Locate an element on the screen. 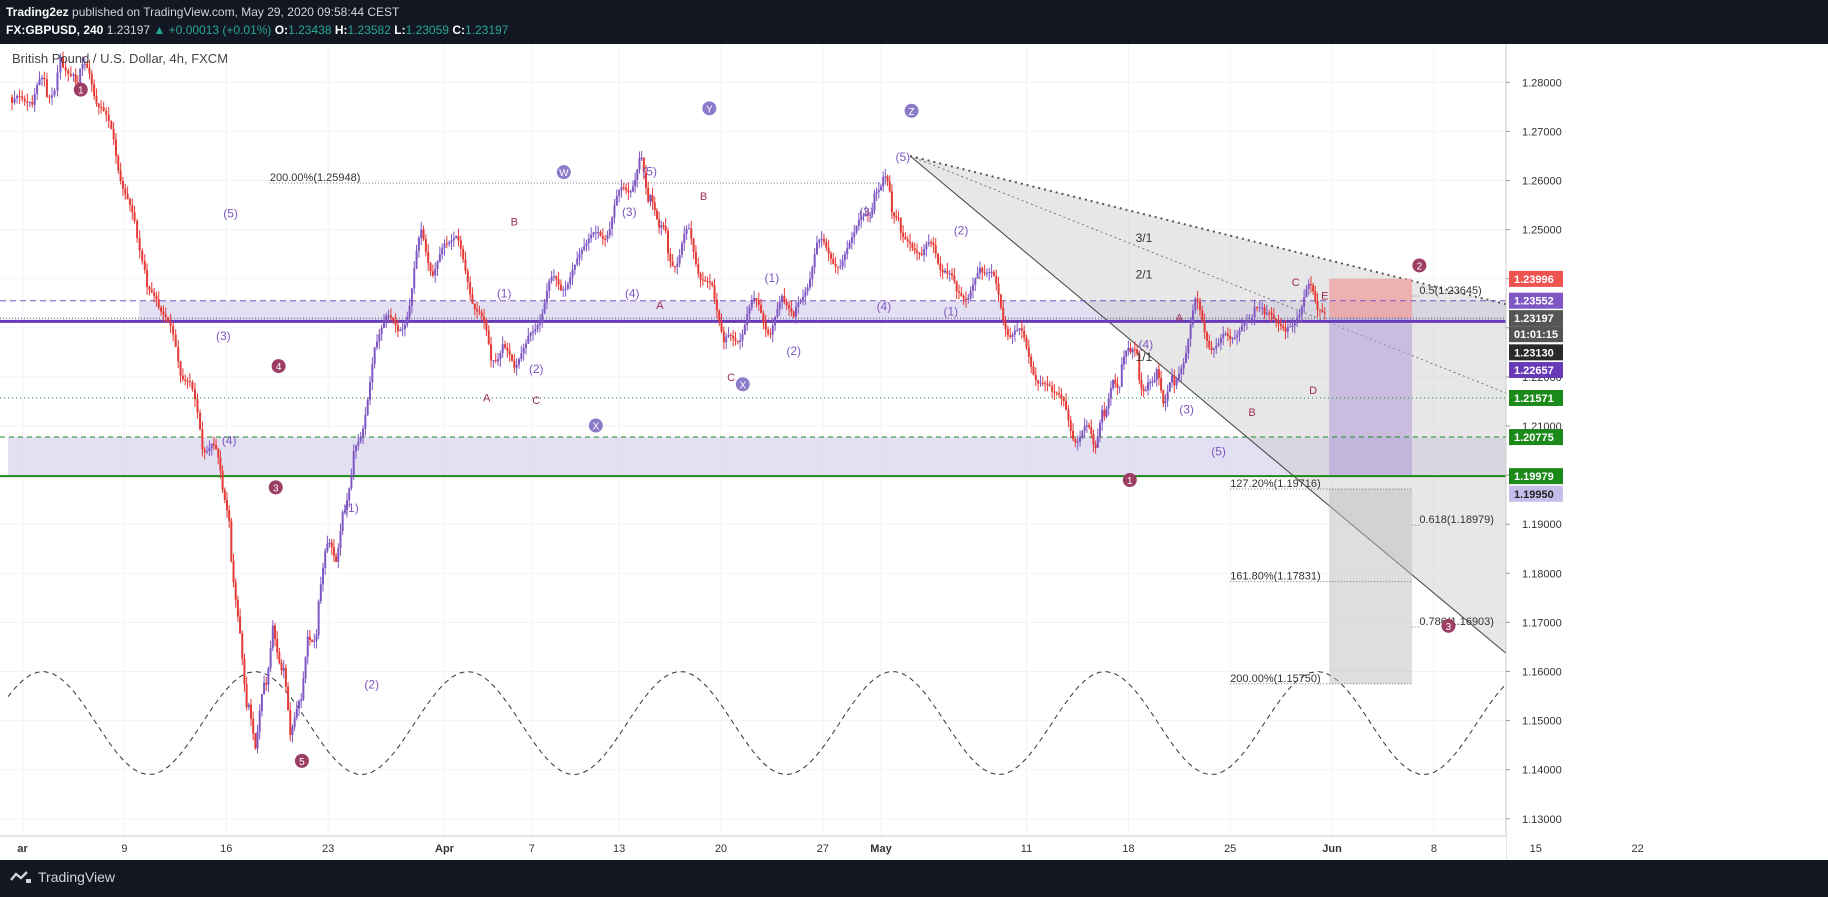  wave-label: C is located at coordinates (536, 401).